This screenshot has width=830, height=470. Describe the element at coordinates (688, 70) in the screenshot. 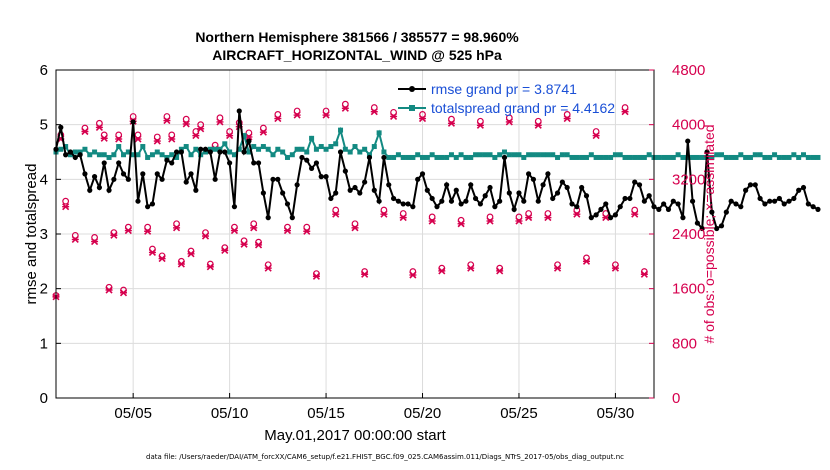

I see `y-right-tick-label: 4800` at that location.